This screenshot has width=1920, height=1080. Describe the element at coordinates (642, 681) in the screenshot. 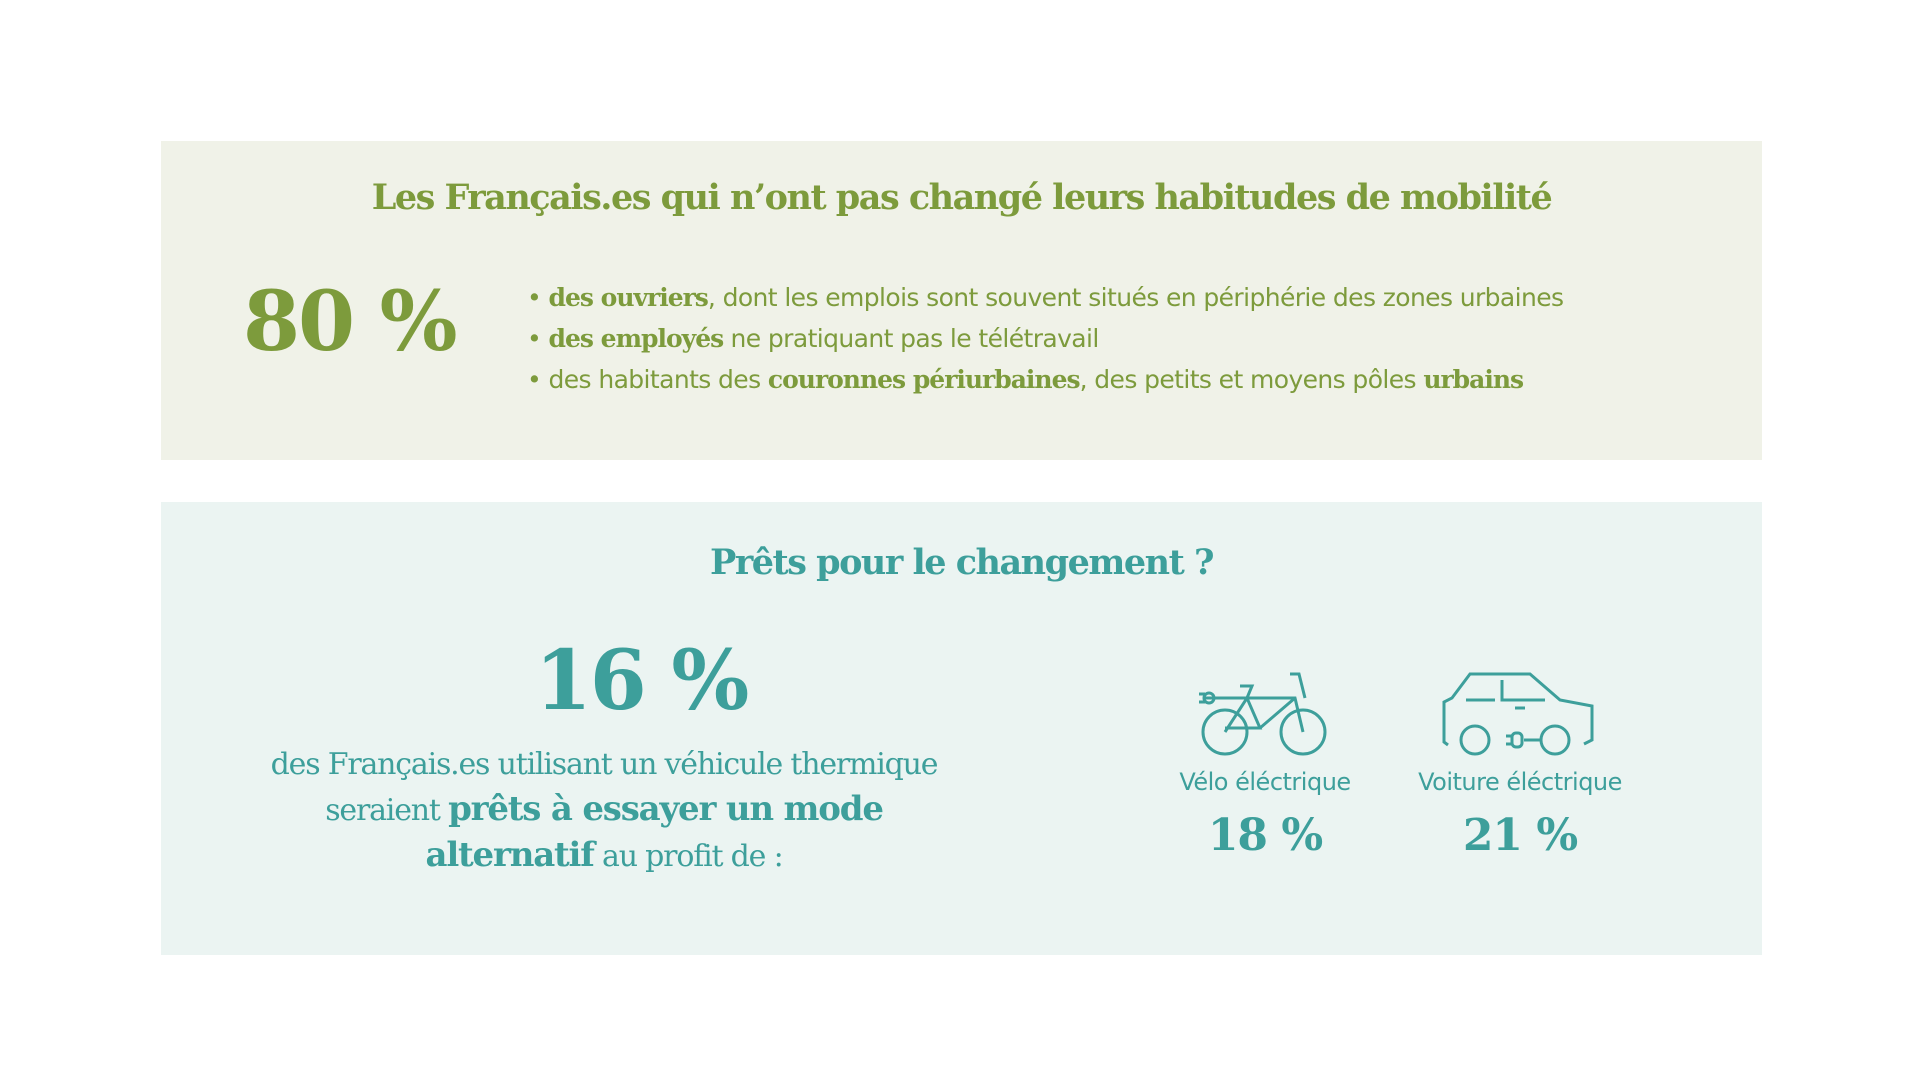

I see `stat-16: 16 %` at that location.